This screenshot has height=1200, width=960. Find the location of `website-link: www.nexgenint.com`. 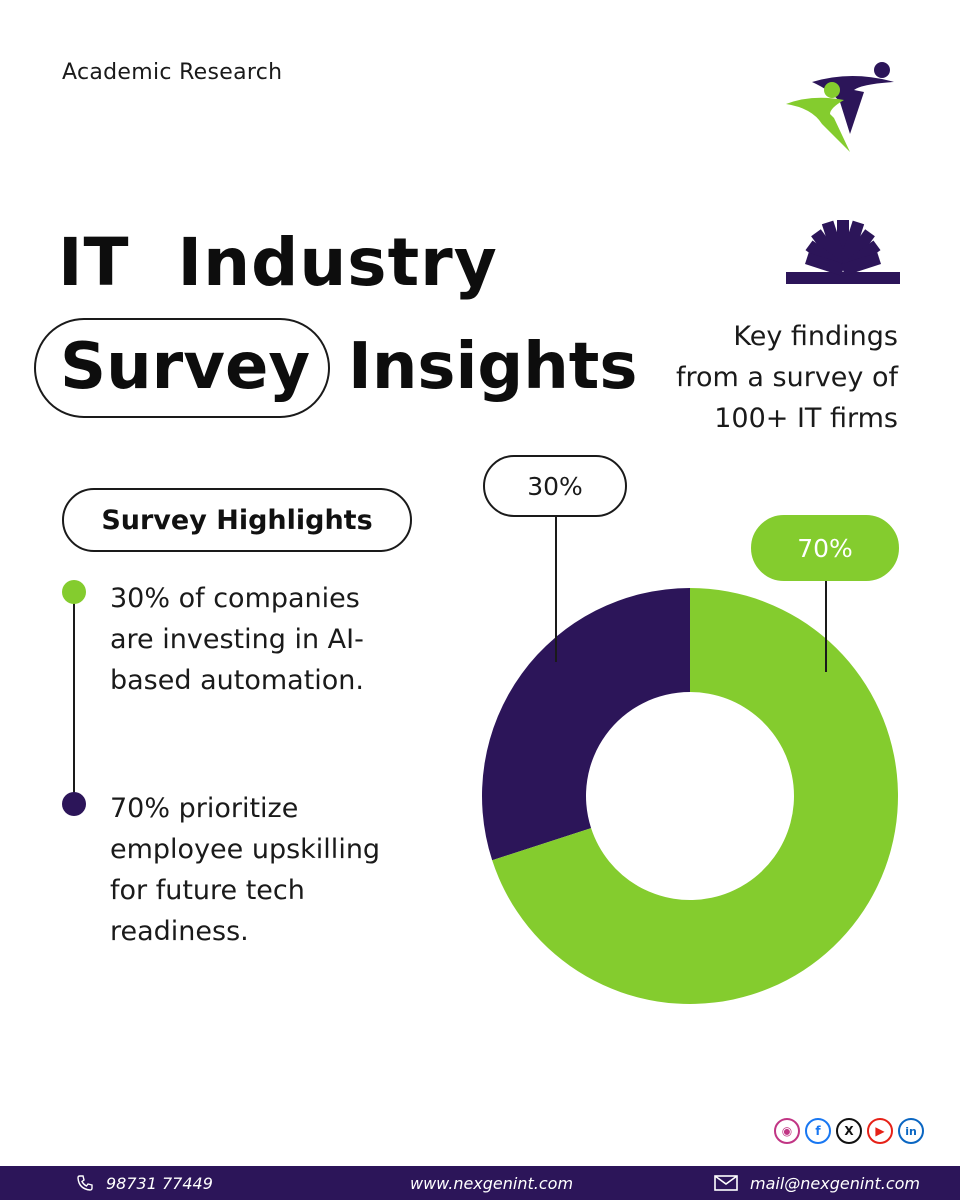

website-link: www.nexgenint.com is located at coordinates (492, 1183).